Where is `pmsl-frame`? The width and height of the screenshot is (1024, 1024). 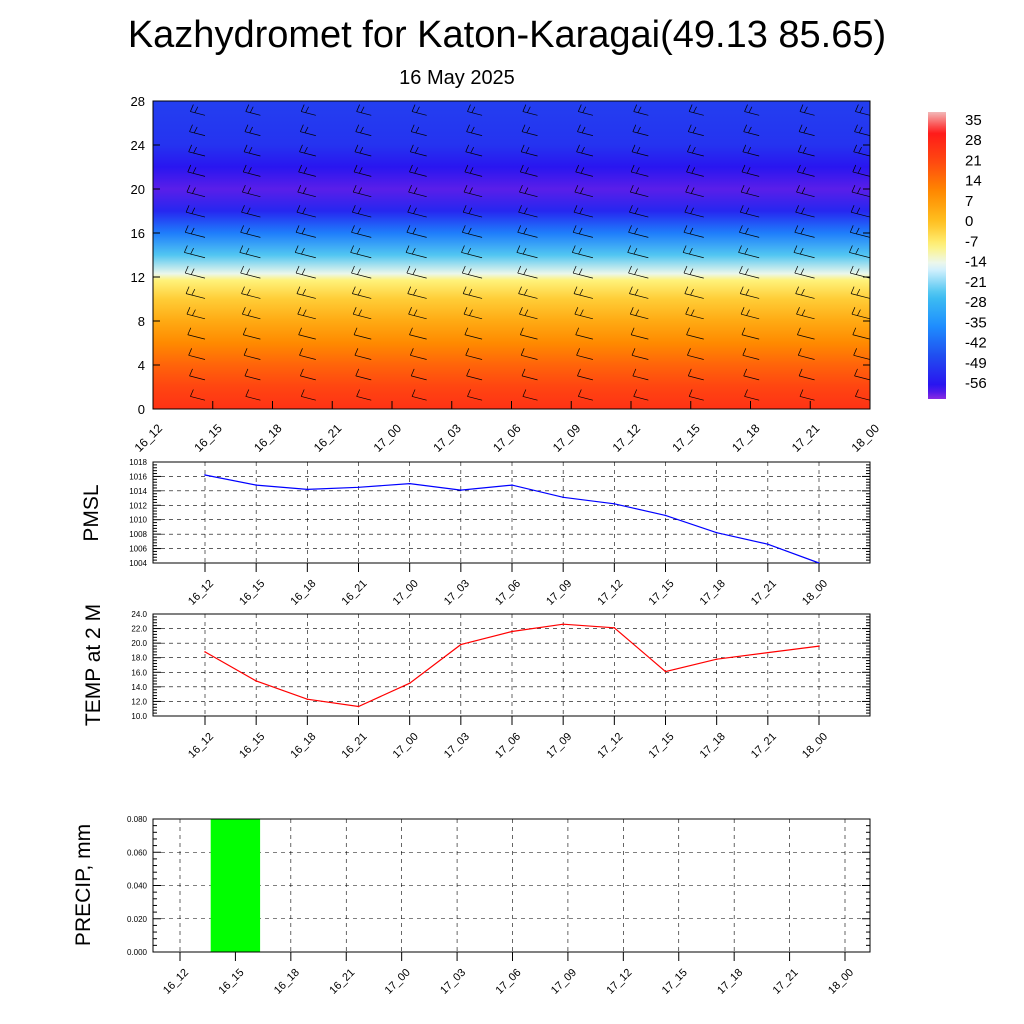 pmsl-frame is located at coordinates (511, 512).